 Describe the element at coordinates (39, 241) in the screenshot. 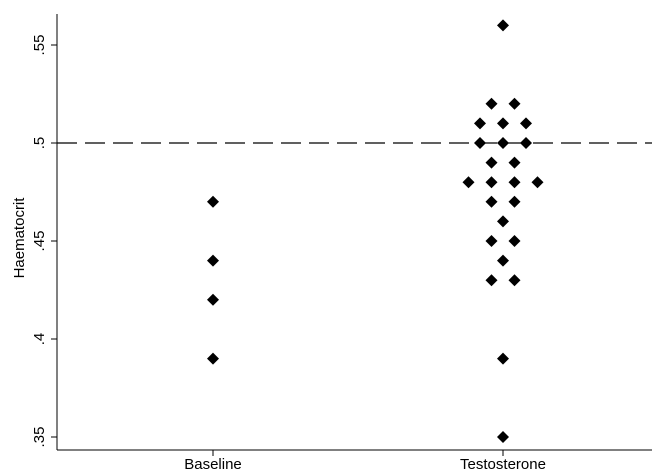

I see `y-tick-label: .45` at that location.